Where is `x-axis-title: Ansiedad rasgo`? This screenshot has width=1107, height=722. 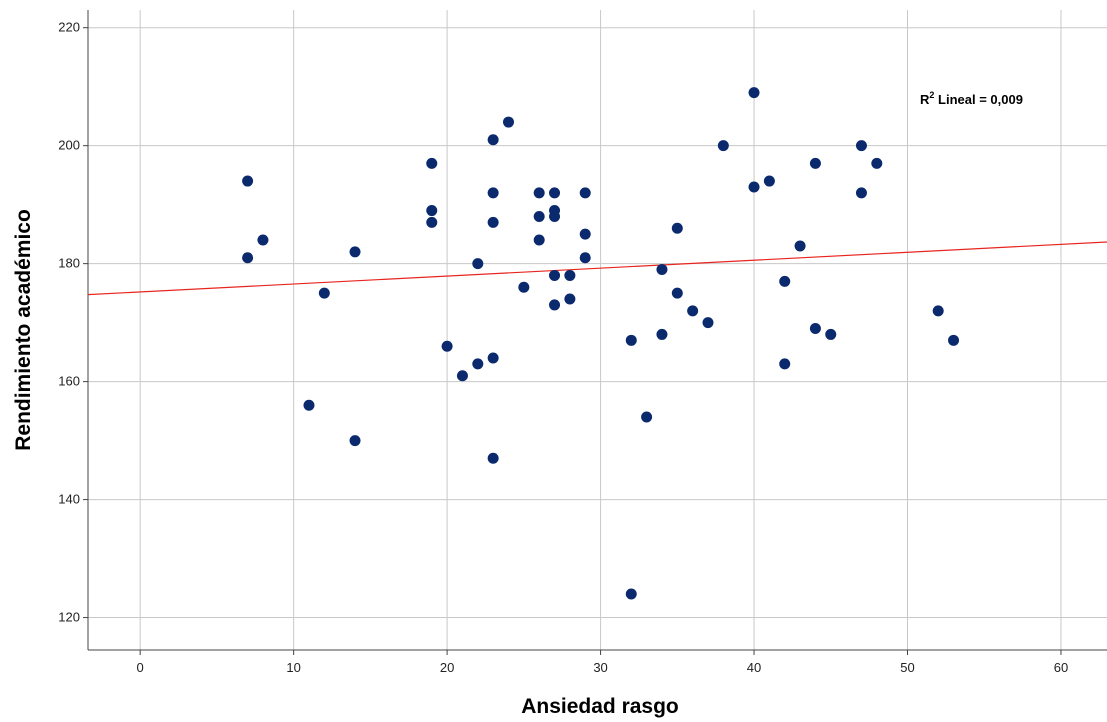
x-axis-title: Ansiedad rasgo is located at coordinates (600, 706).